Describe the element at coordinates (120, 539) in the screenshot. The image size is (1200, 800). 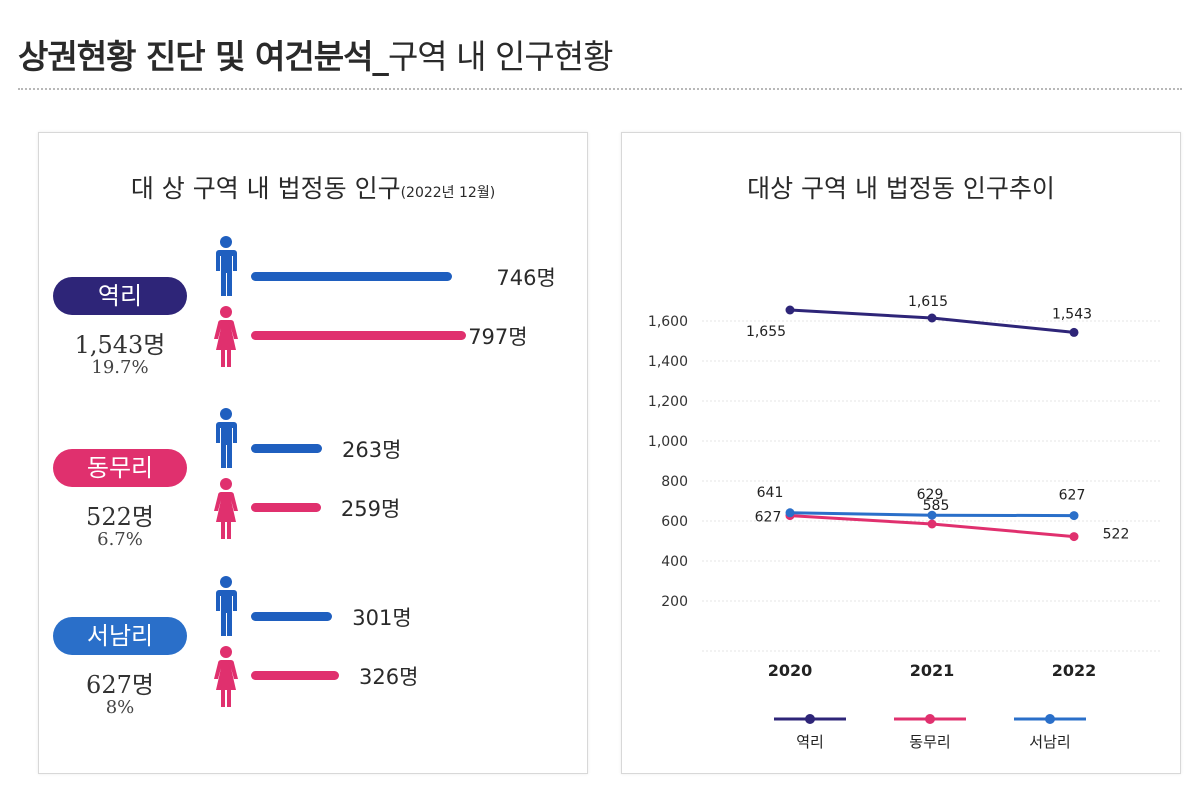
I see `area-share-1: 6.7%` at that location.